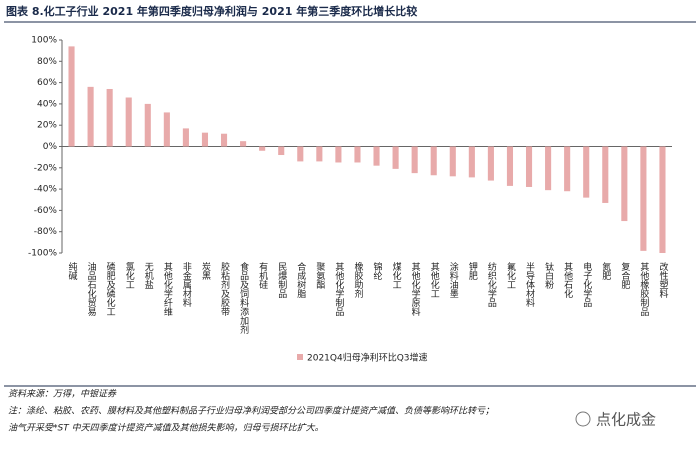 The height and width of the screenshot is (451, 700). What do you see at coordinates (415, 289) in the screenshot?
I see `x-tick-label: 其他化学原料` at bounding box center [415, 289].